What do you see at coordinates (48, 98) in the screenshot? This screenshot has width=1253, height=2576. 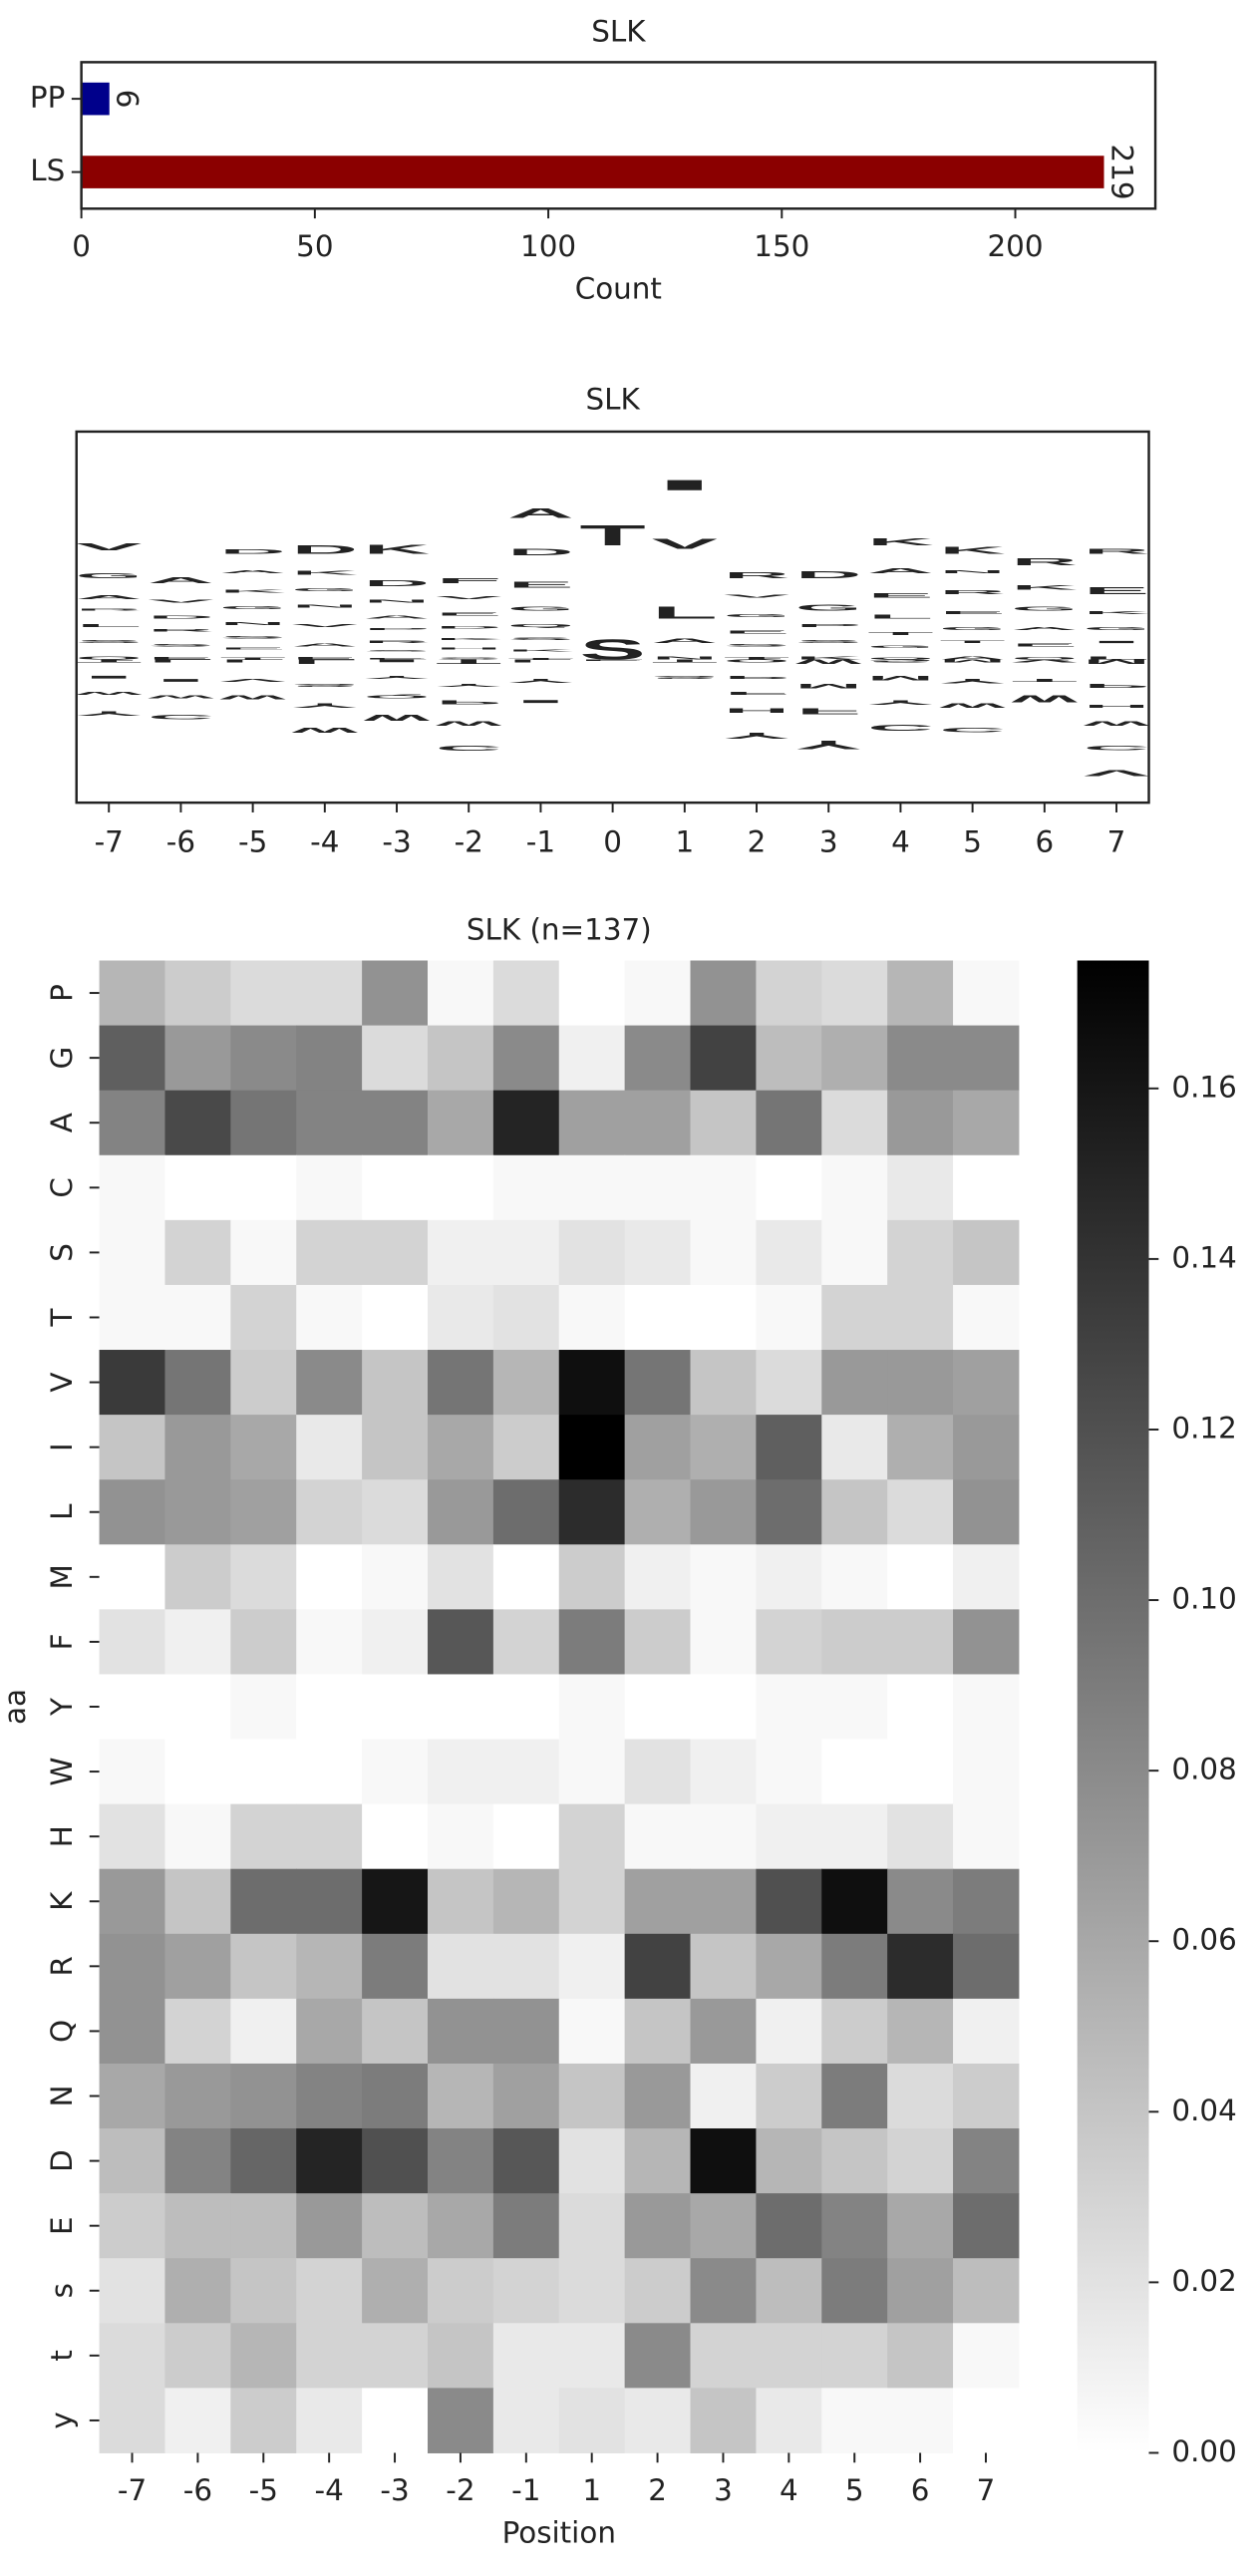 I see `y-tick-label: PP` at bounding box center [48, 98].